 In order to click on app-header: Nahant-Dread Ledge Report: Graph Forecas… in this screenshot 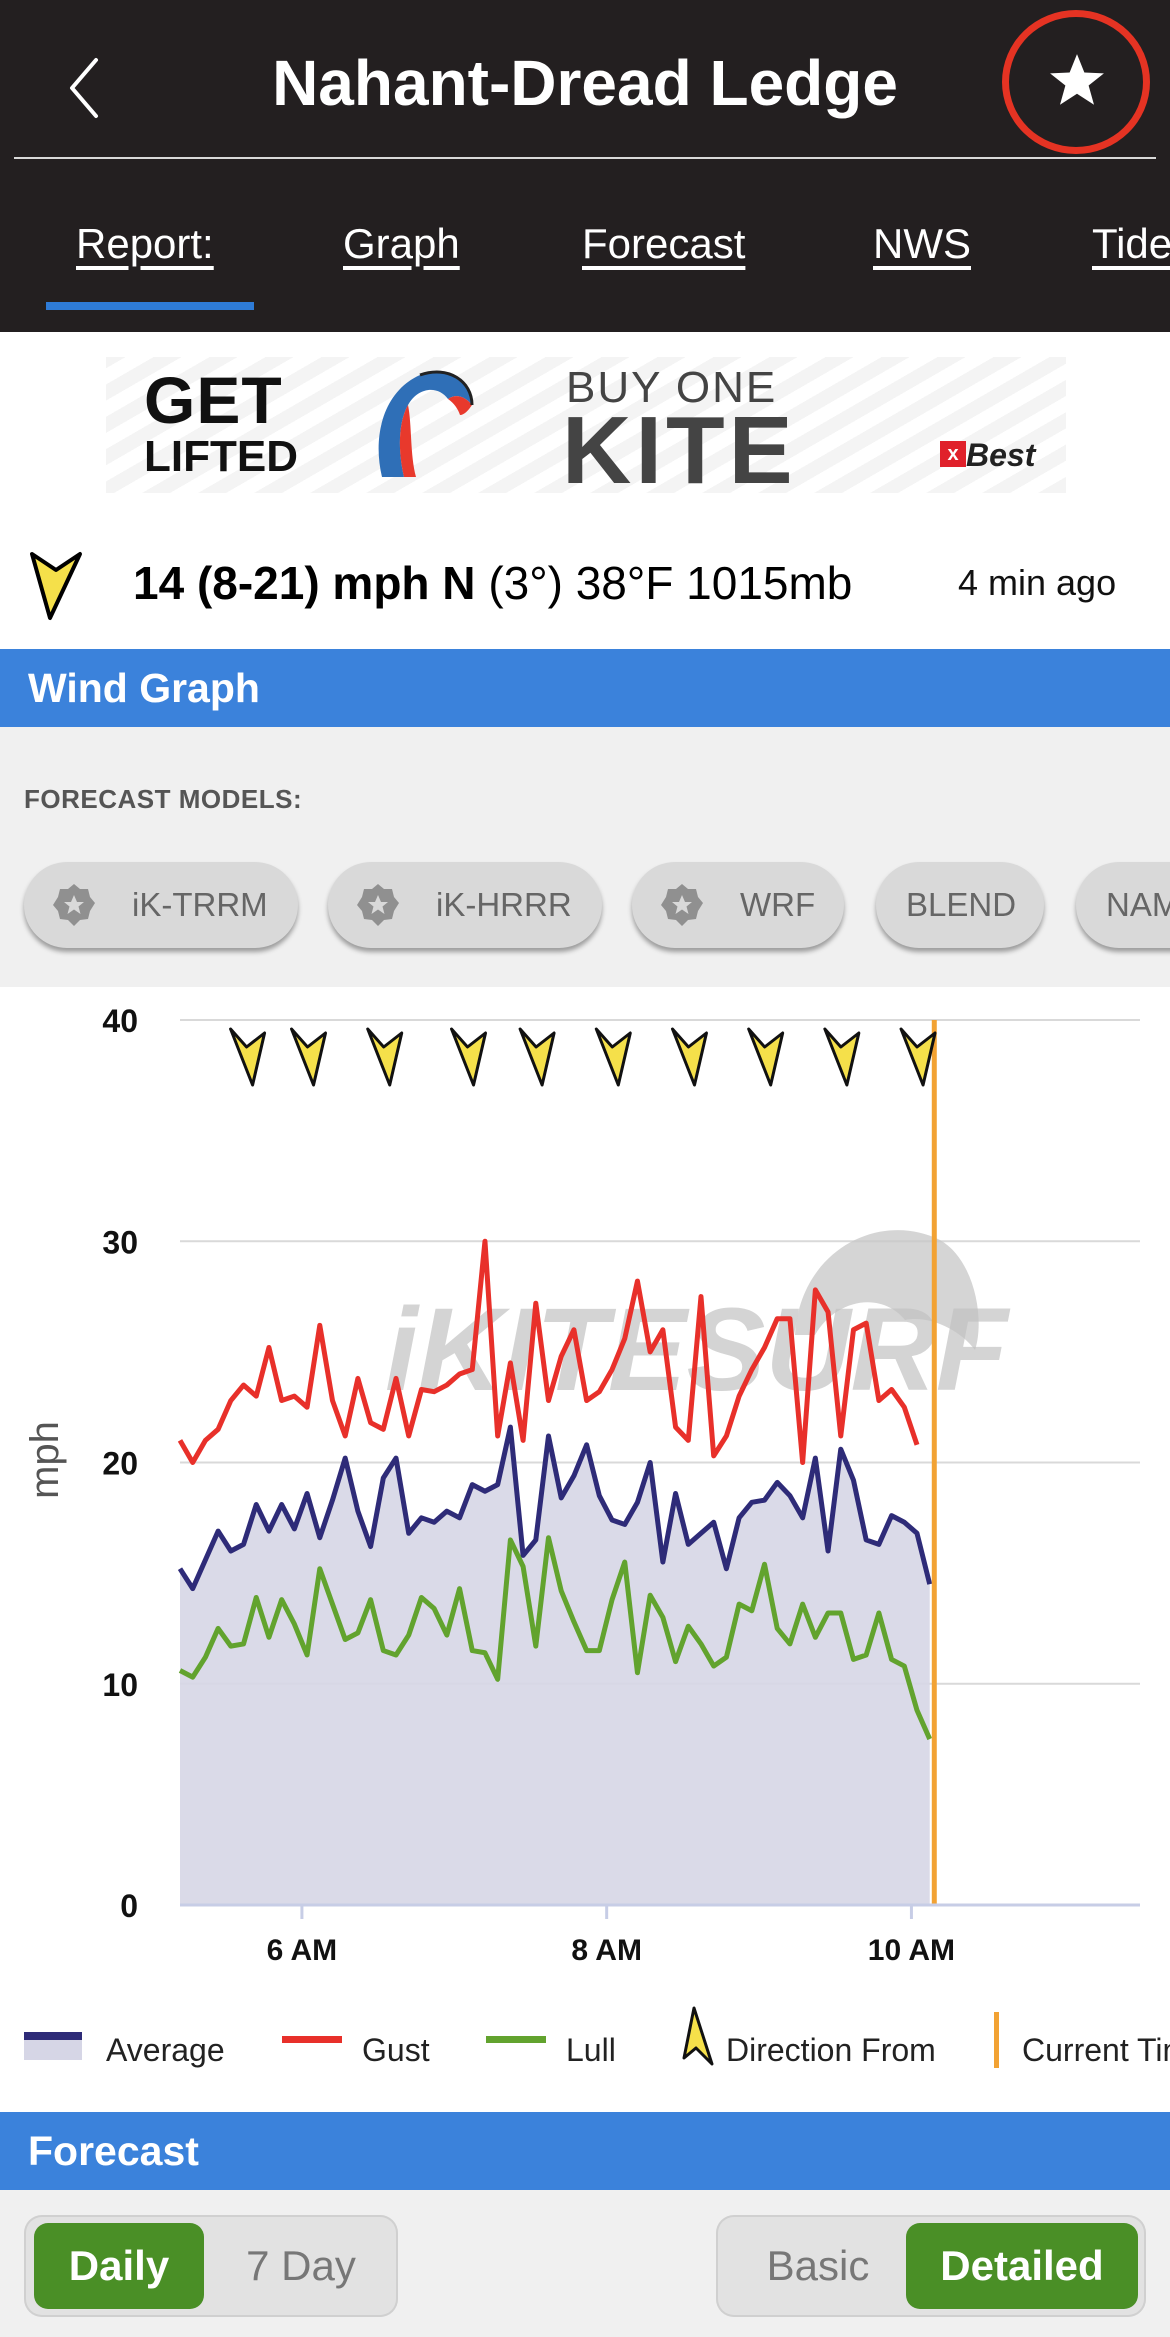, I will do `click(585, 166)`.